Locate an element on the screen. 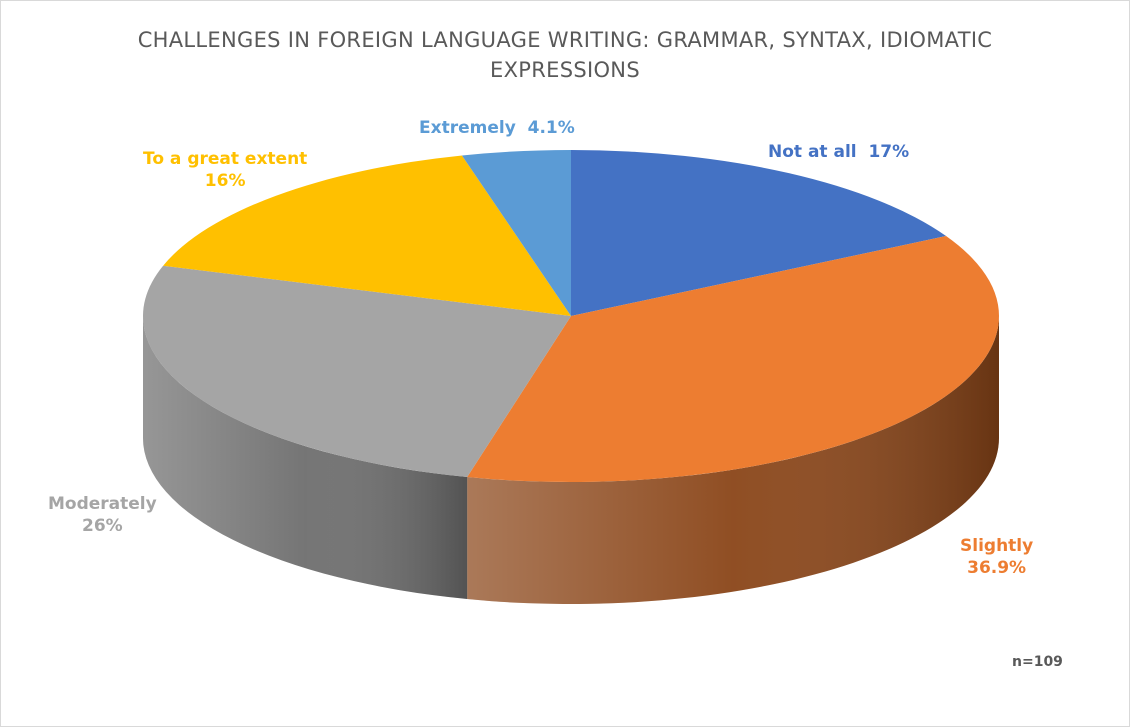  data-label-not-at-all: Not at all 17% is located at coordinates (838, 152).